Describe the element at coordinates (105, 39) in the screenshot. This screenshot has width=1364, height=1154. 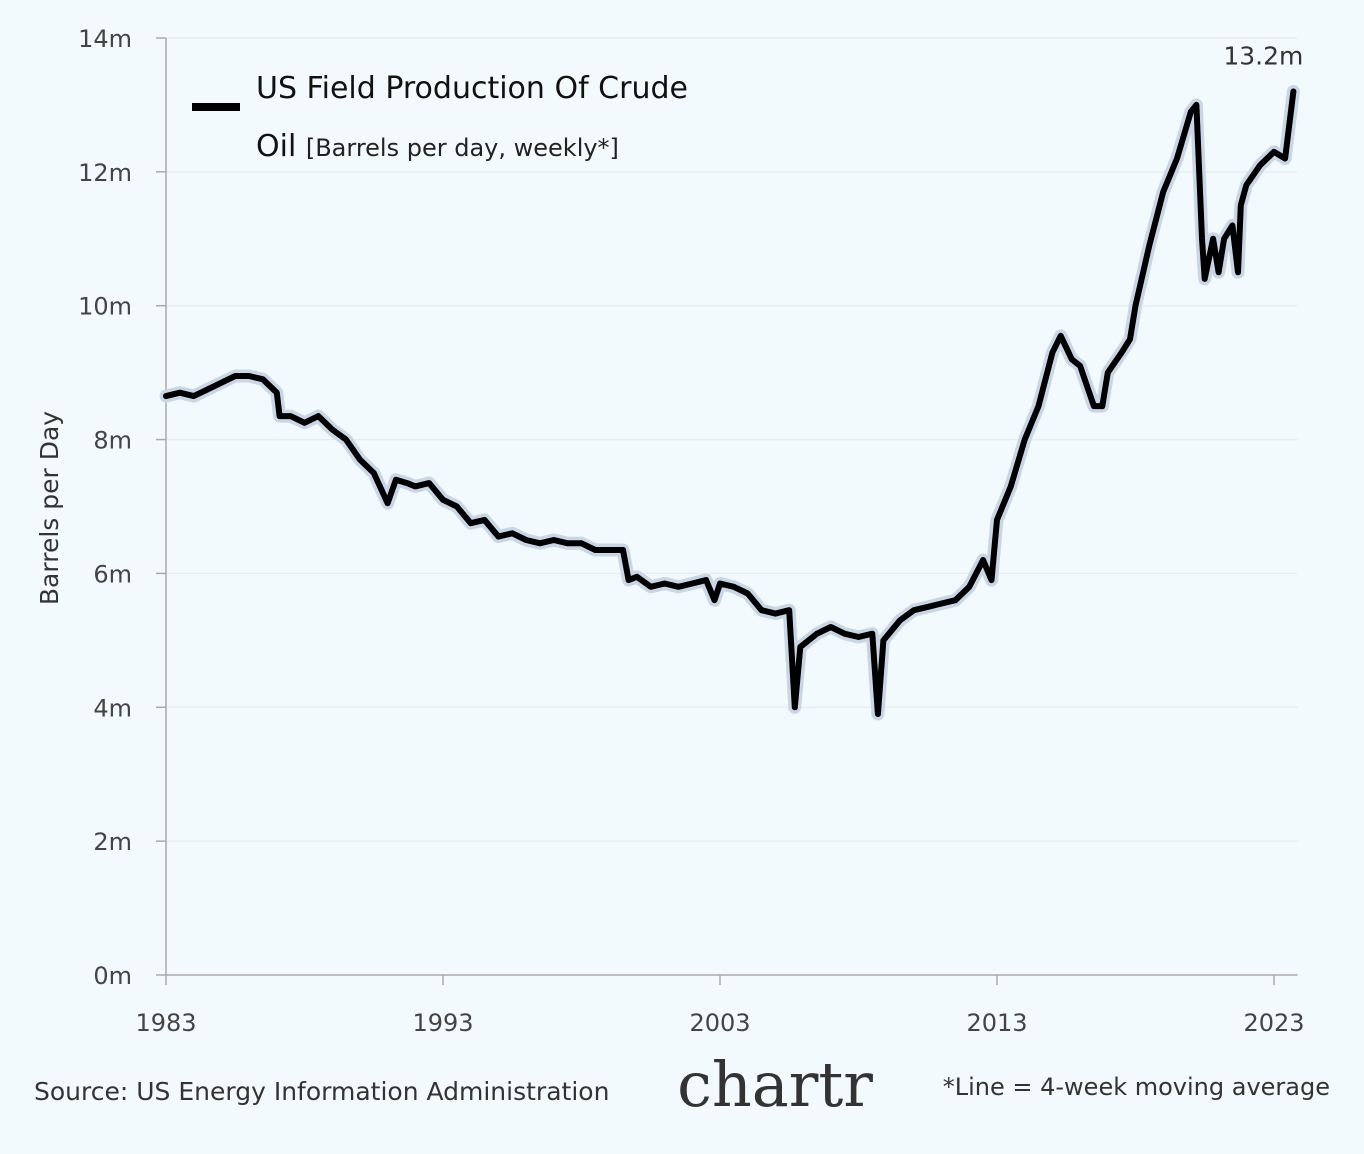
I see `y-tick-label: 14m` at that location.